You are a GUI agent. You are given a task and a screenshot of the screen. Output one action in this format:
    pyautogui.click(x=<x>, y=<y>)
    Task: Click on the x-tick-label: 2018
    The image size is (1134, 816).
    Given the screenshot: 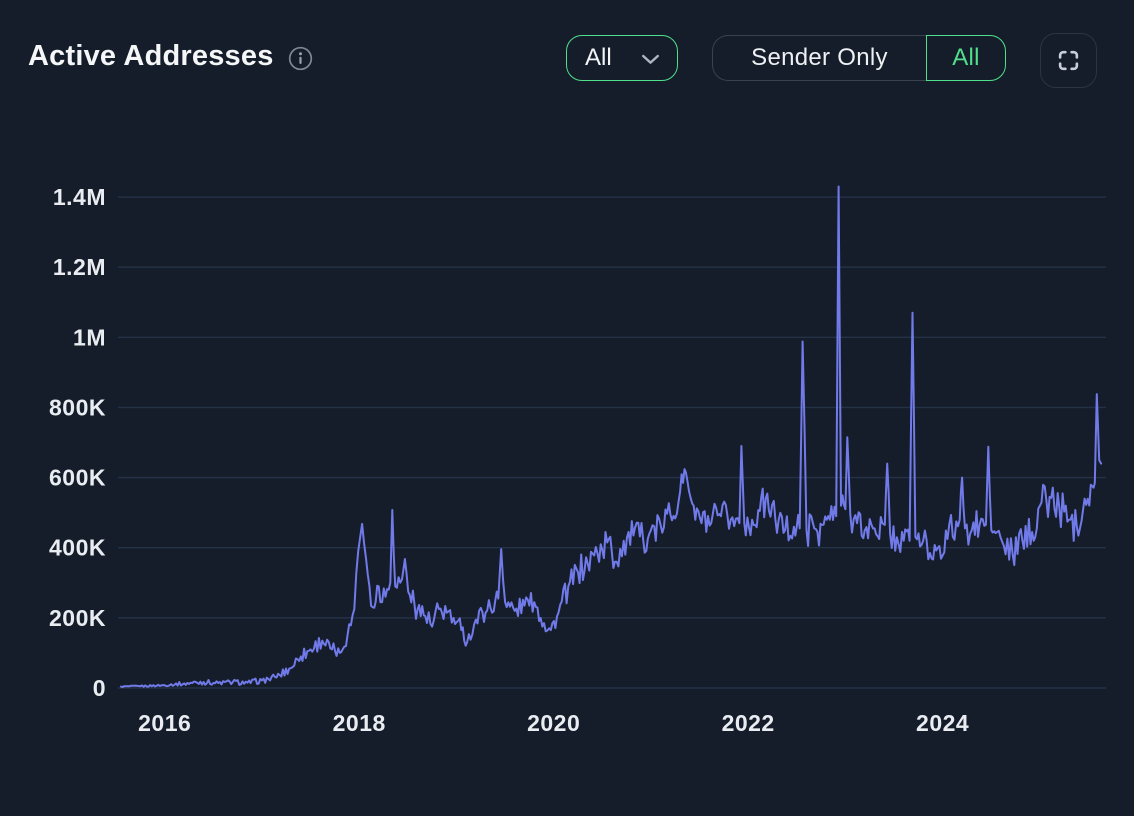 What is the action you would take?
    pyautogui.click(x=359, y=723)
    